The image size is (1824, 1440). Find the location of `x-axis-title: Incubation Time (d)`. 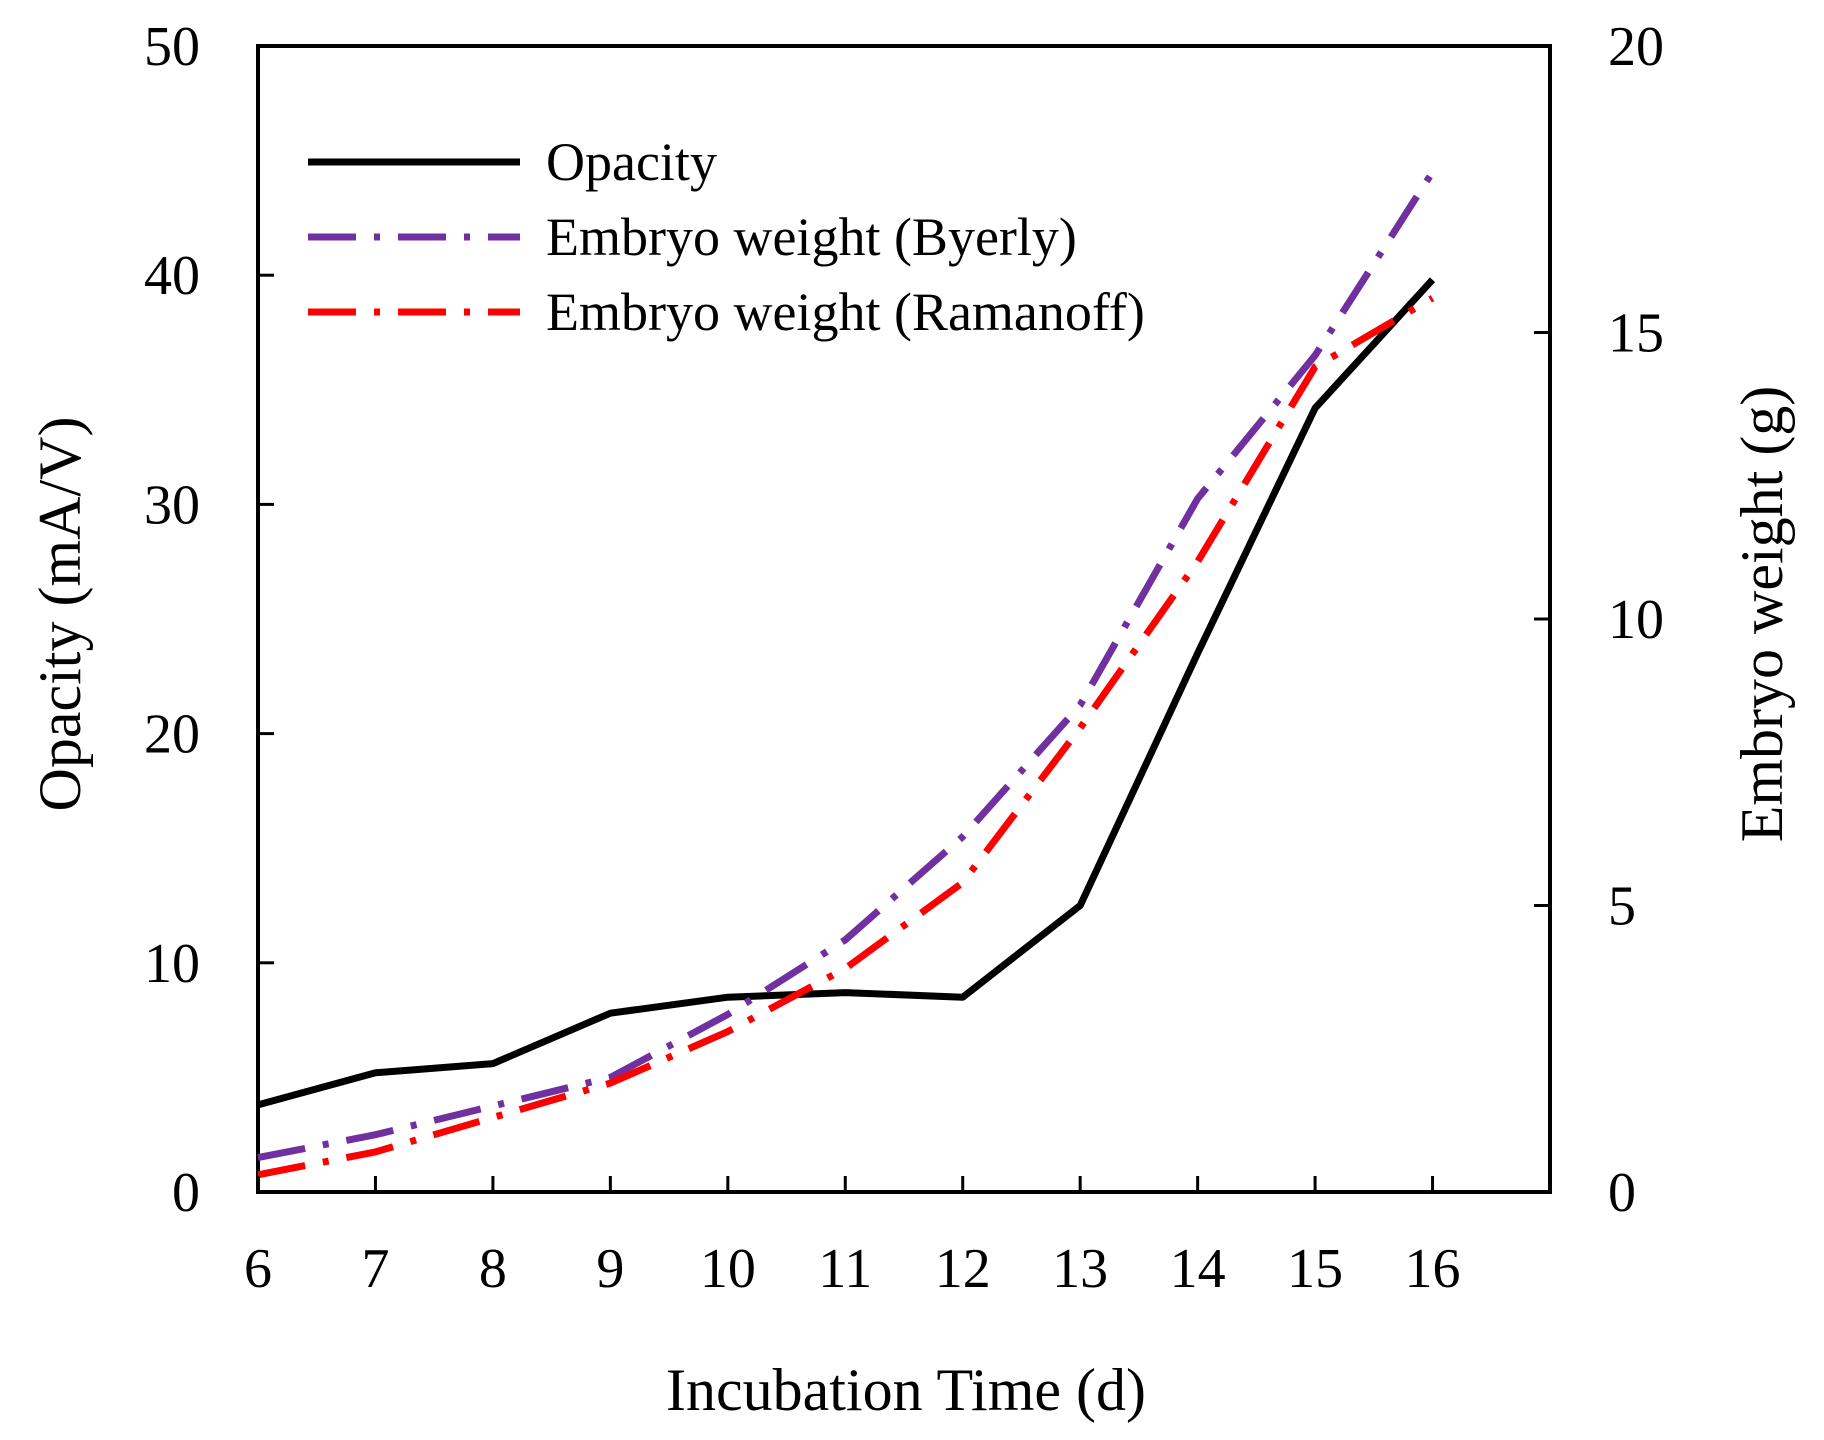

x-axis-title: Incubation Time (d) is located at coordinates (906, 1390).